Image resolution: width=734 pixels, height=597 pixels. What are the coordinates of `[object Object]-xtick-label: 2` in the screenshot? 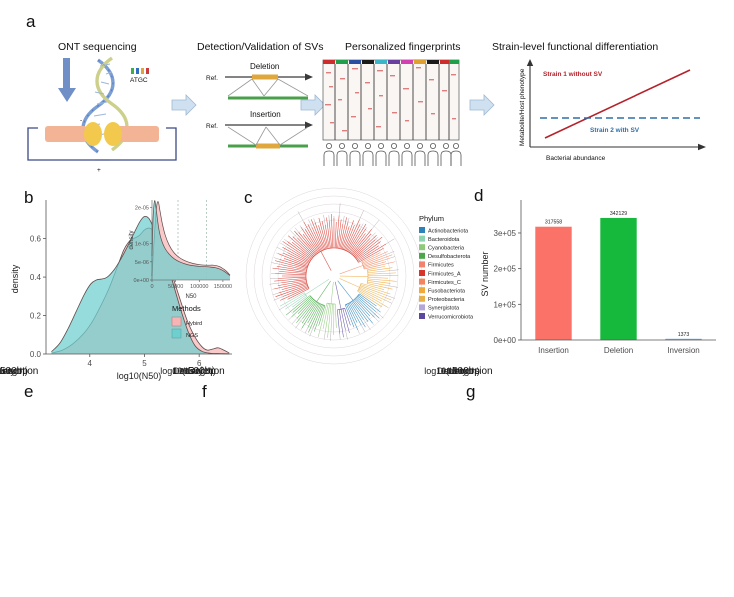 It's located at (1, 371).